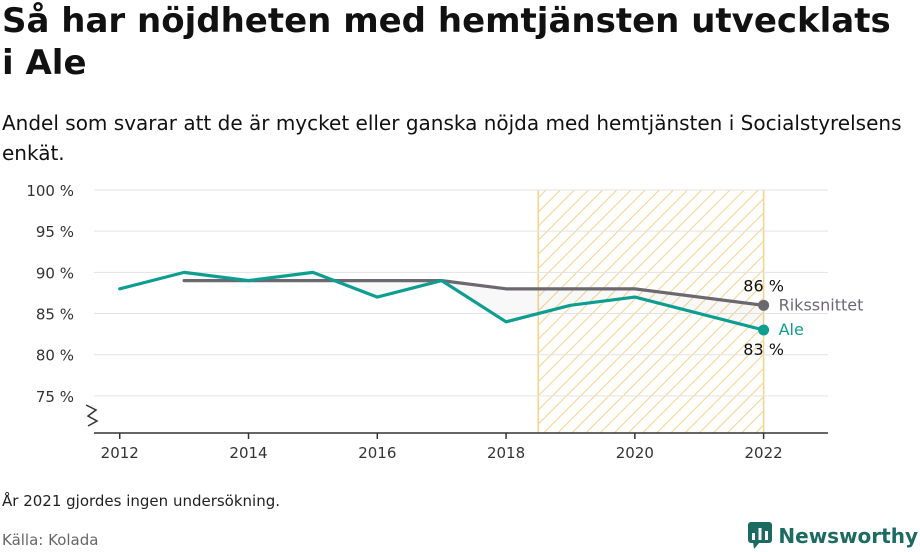 The image size is (920, 552). Describe the element at coordinates (506, 453) in the screenshot. I see `x-tick-label: 2018` at that location.